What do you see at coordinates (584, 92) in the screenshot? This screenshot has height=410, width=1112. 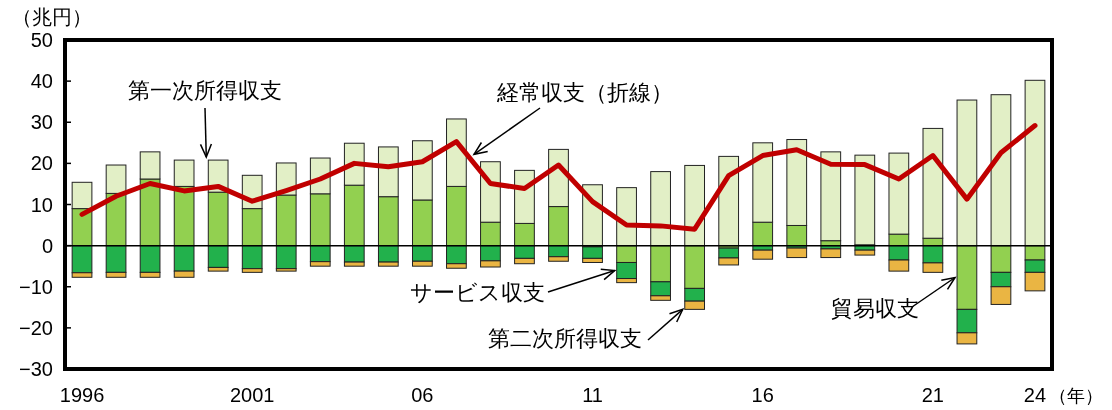 I see `text: 経常収支（折線）` at bounding box center [584, 92].